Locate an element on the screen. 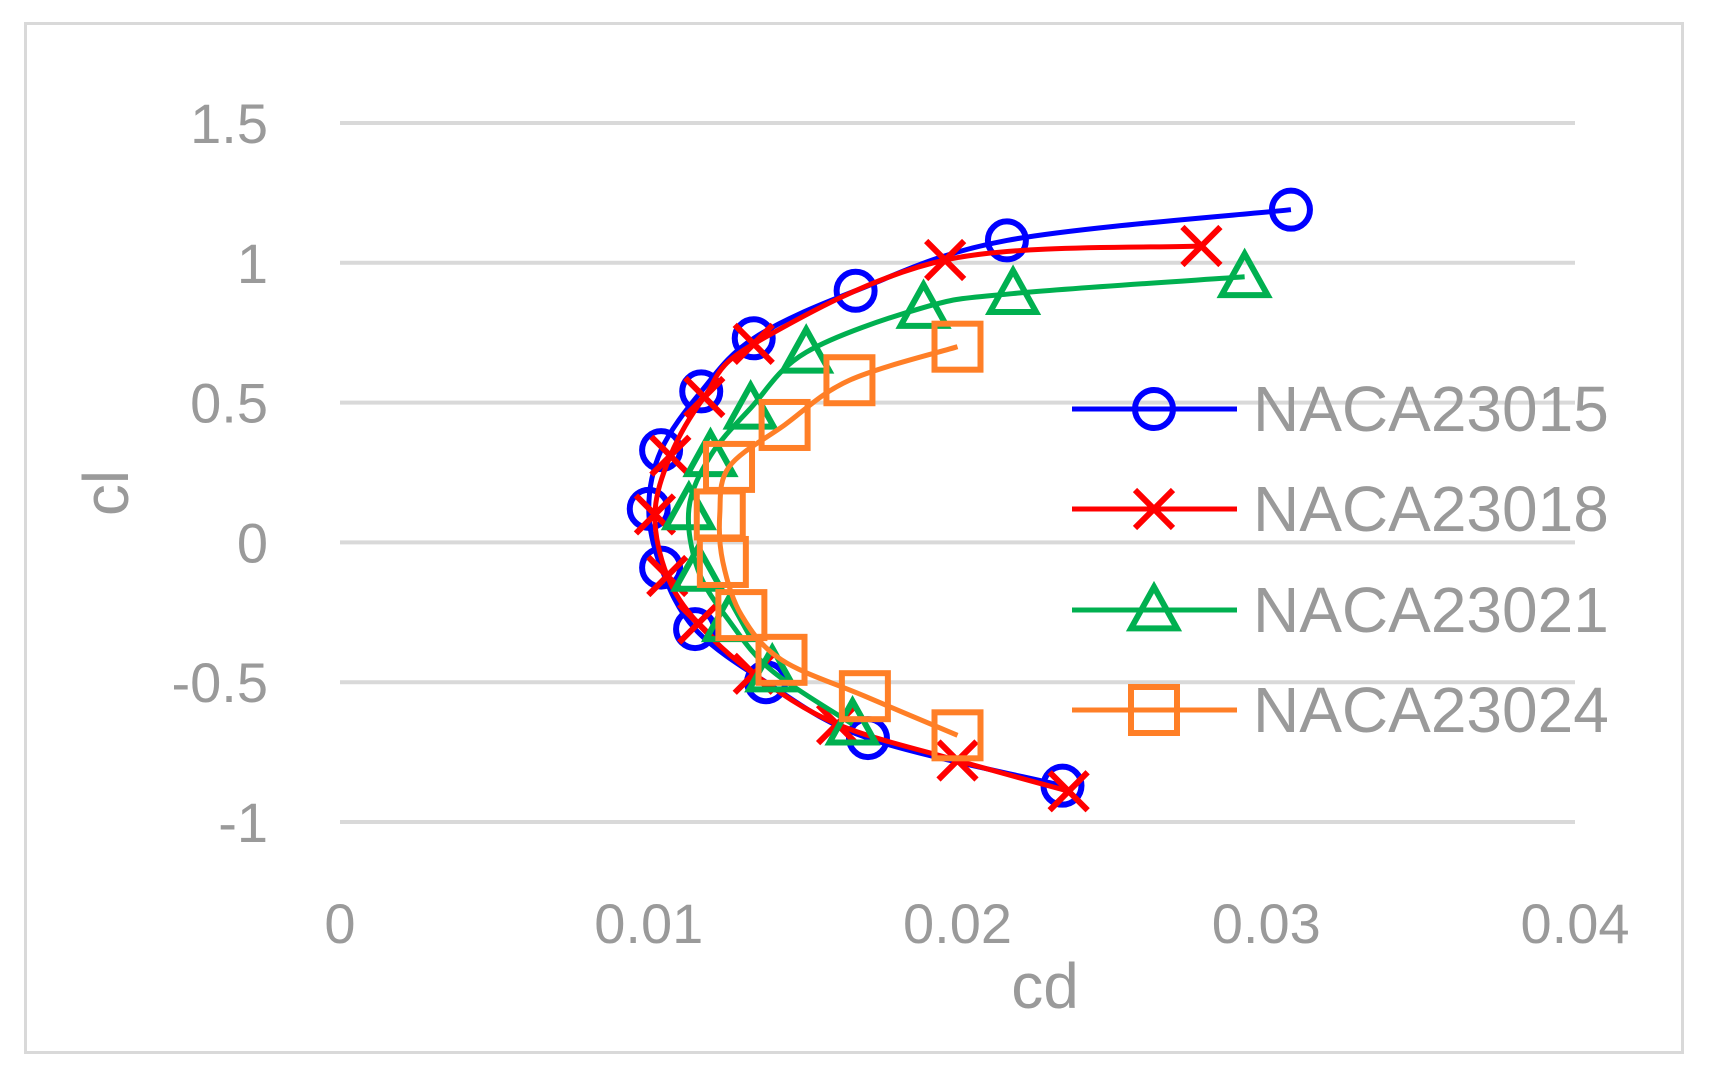 The width and height of the screenshot is (1713, 1075). y-tick-label: -0.5 is located at coordinates (220, 682).